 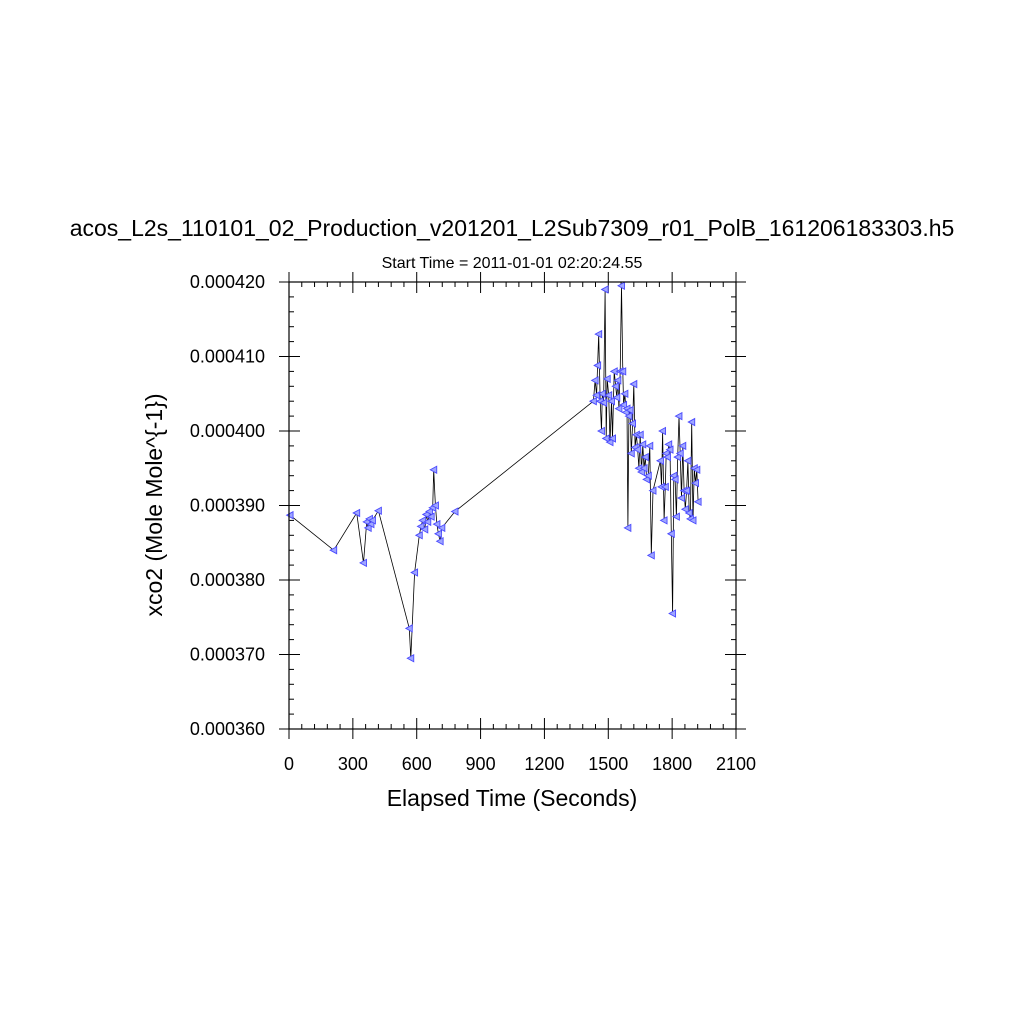 I want to click on y-tick-label: 0.000420, so click(x=227, y=282).